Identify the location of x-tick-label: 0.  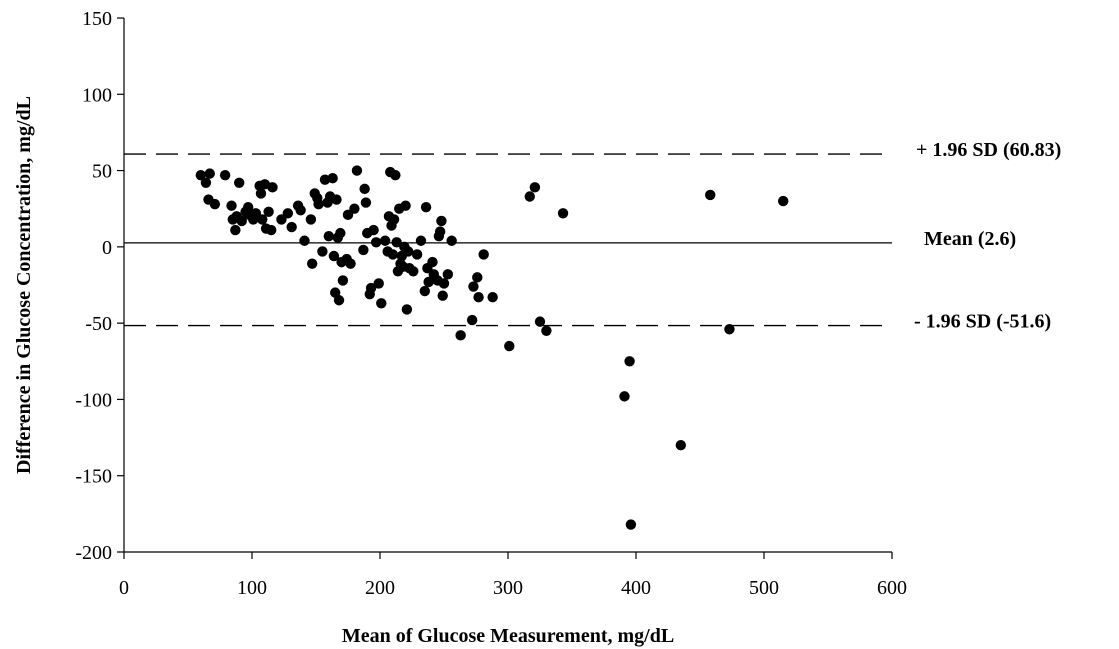
(124, 588).